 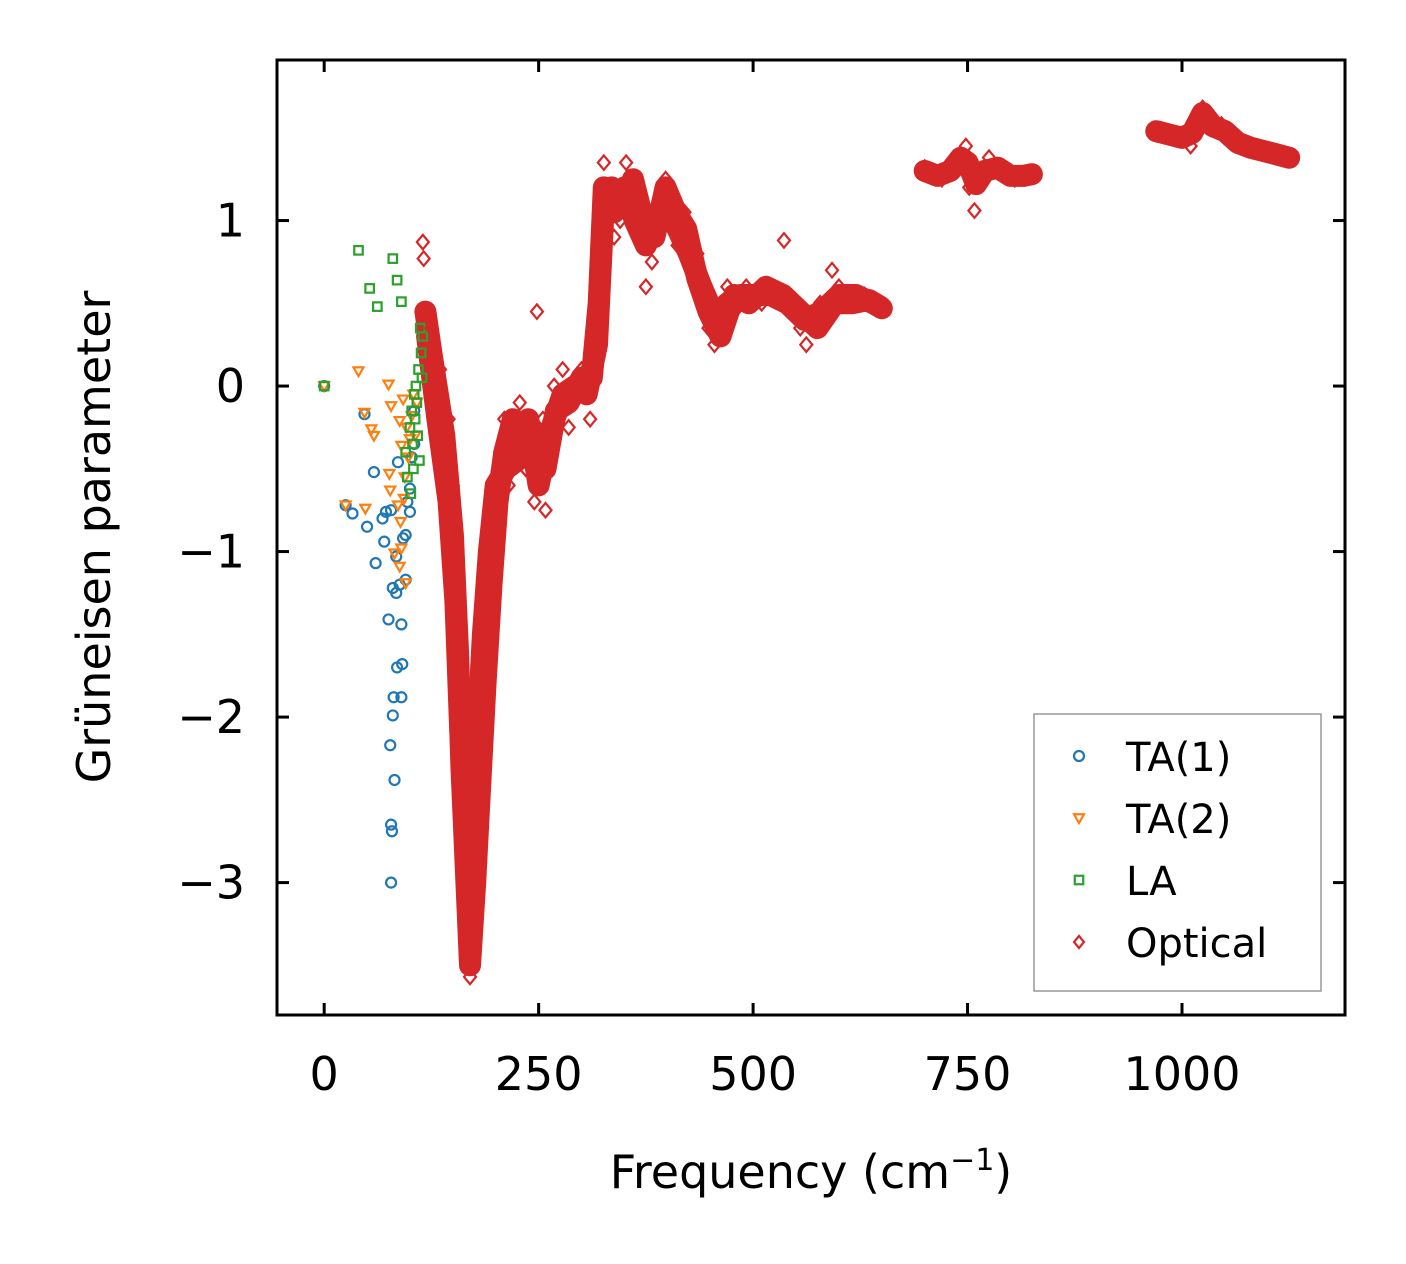 I want to click on legend-entry: Optical, so click(x=1169, y=944).